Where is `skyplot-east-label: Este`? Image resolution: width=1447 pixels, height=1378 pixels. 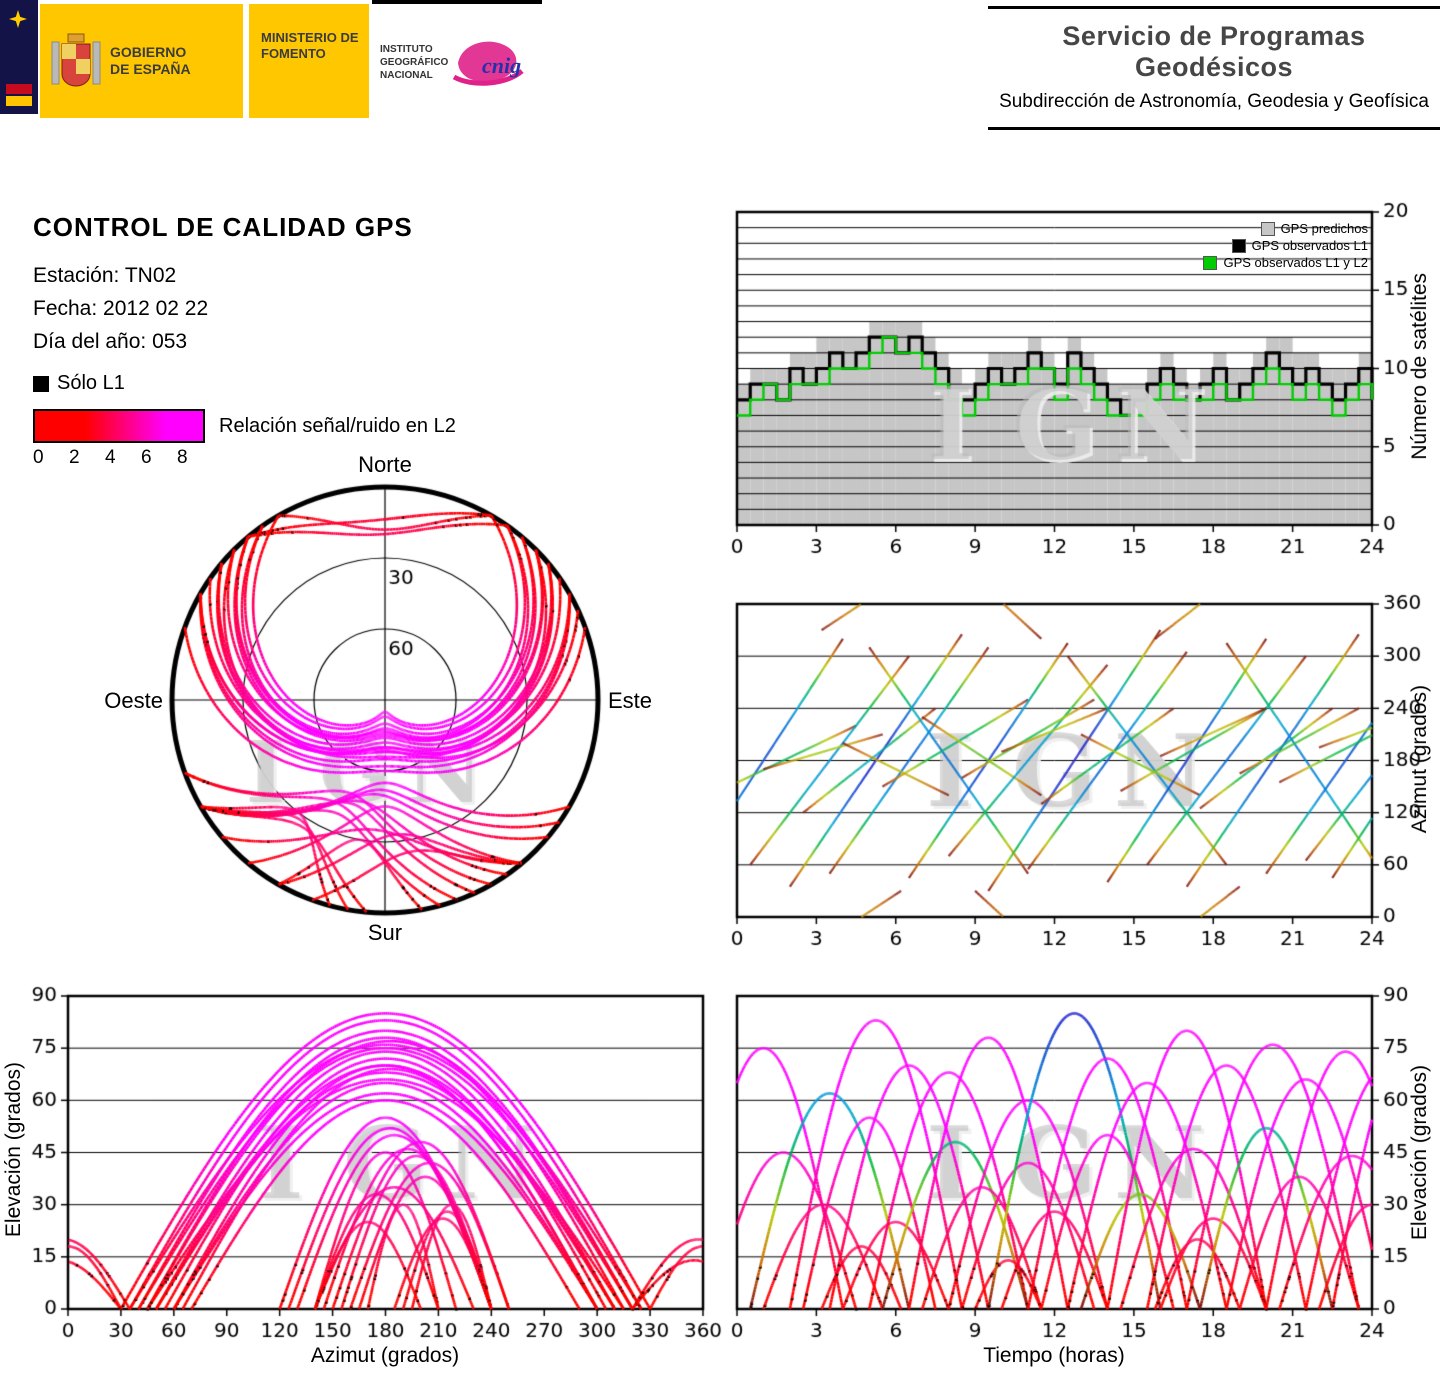
skyplot-east-label: Este is located at coordinates (630, 700).